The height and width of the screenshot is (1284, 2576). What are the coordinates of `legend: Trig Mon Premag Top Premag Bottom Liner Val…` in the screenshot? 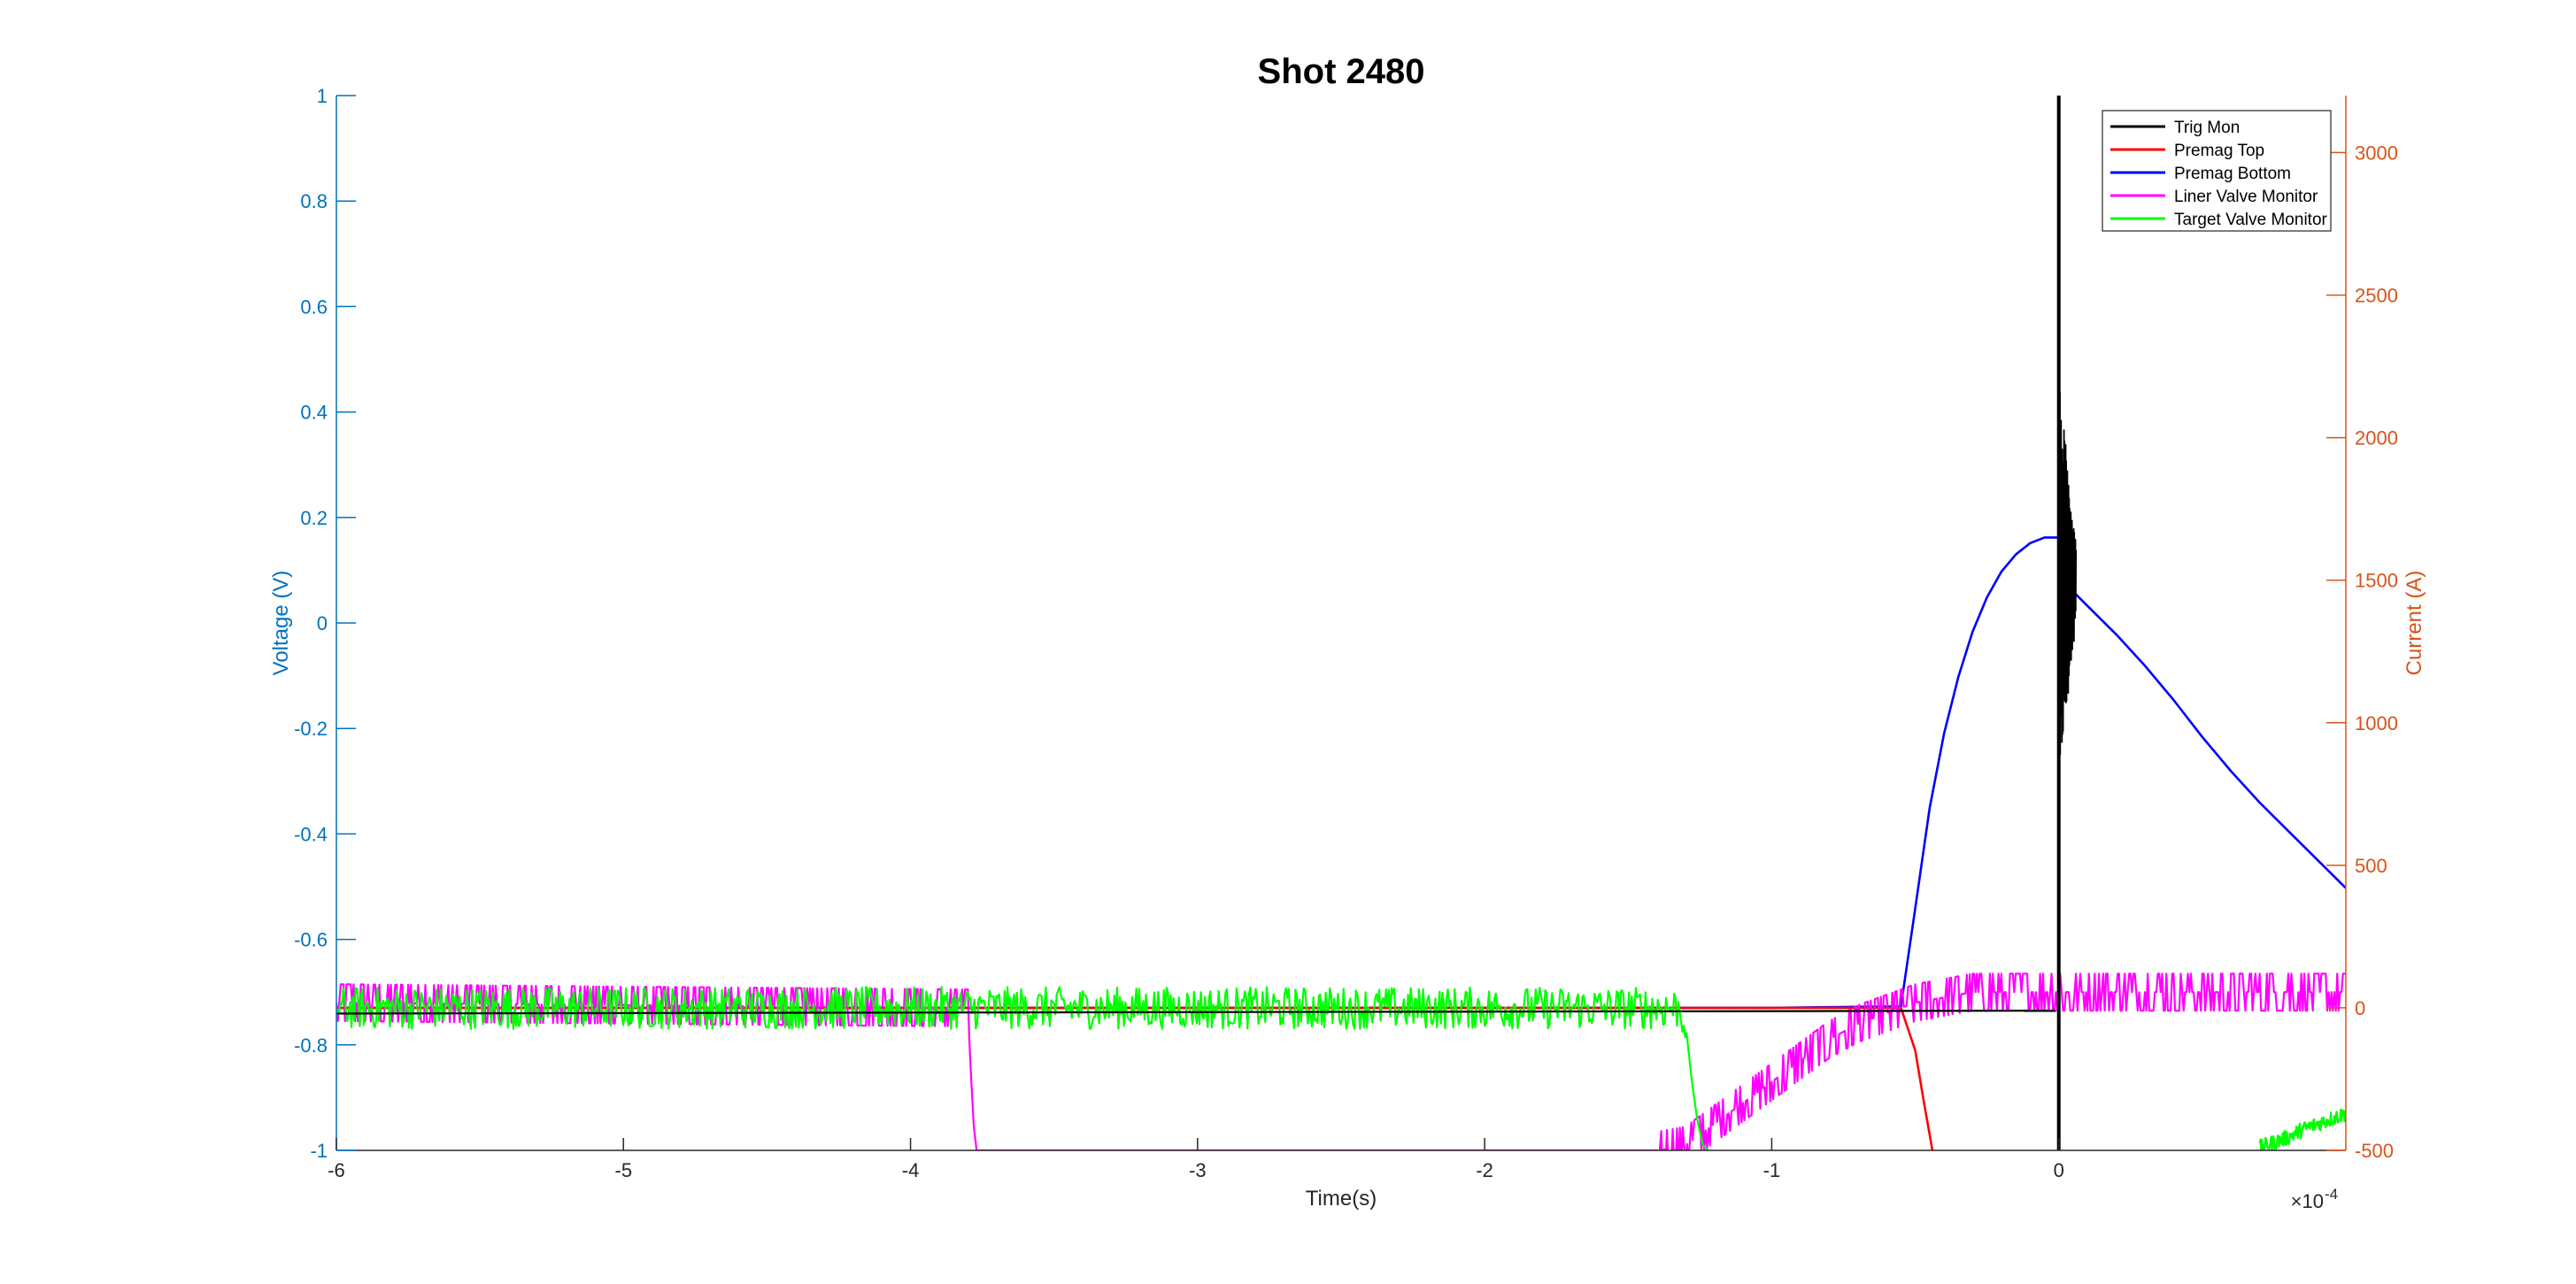 It's located at (2217, 171).